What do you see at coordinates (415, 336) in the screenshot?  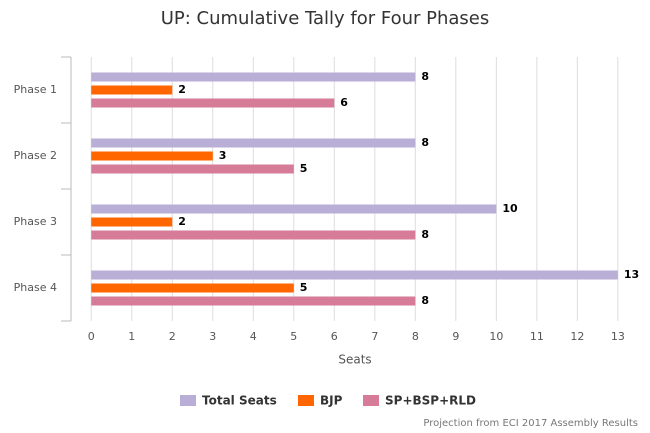 I see `x-tick-label: 8` at bounding box center [415, 336].